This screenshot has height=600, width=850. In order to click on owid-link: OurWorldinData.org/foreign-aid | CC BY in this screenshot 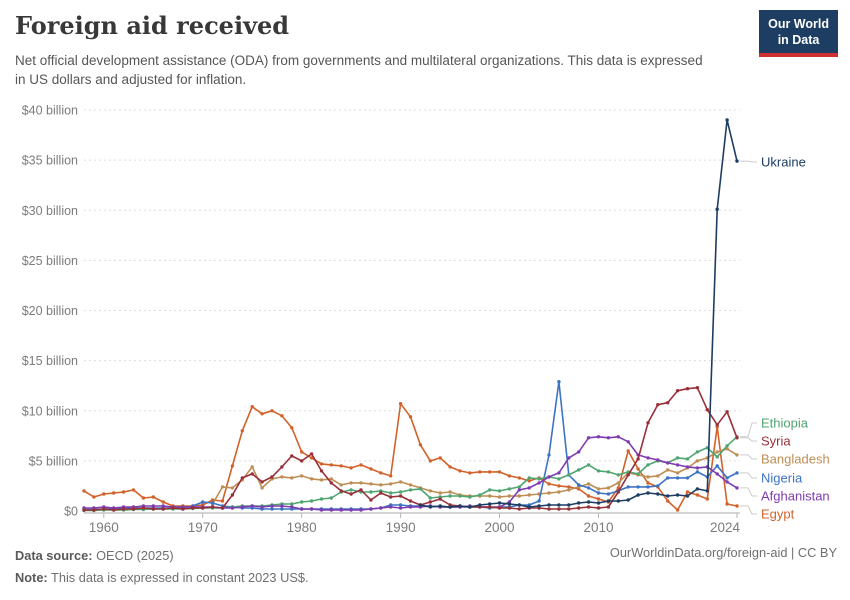, I will do `click(723, 552)`.